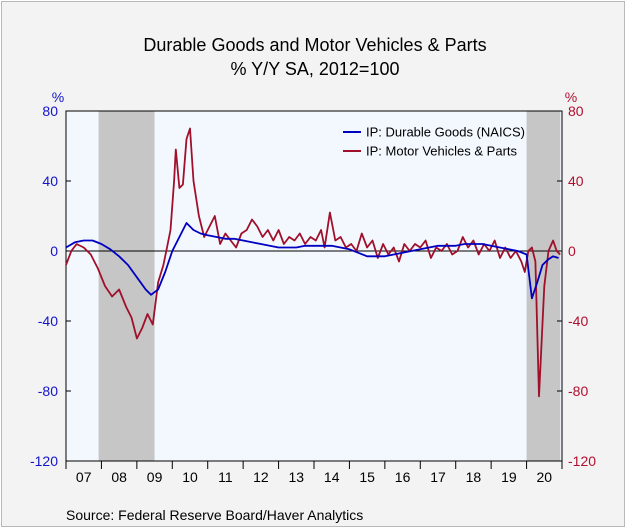 The height and width of the screenshot is (530, 628). Describe the element at coordinates (572, 251) in the screenshot. I see `y-tick-label-right: 0` at that location.